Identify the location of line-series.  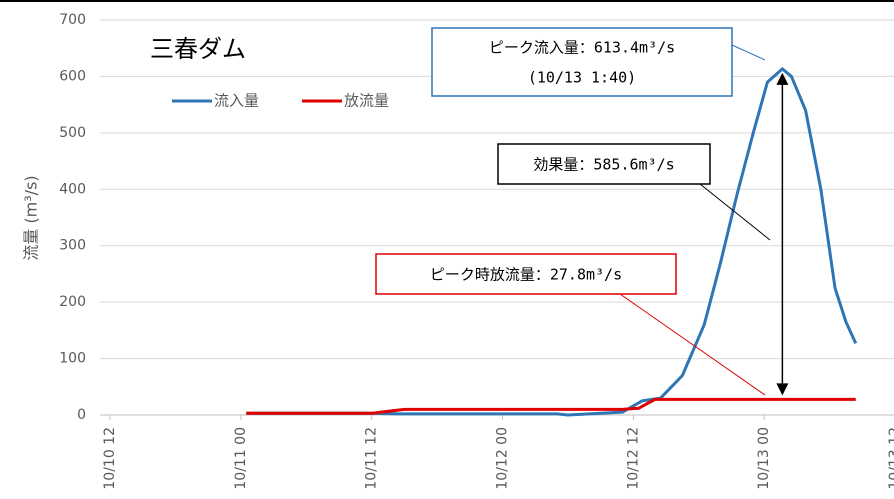
(551, 406).